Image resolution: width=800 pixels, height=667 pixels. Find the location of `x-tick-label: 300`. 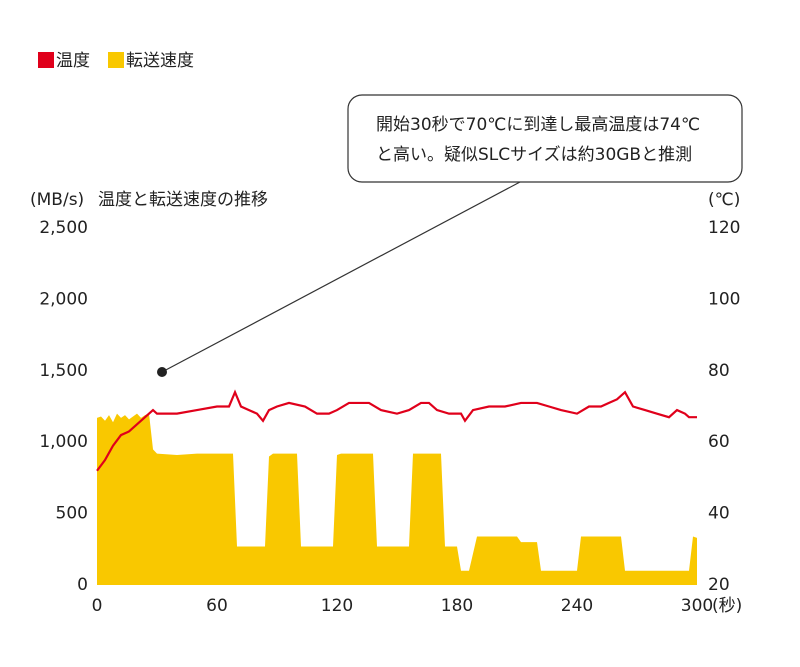

x-tick-label: 300 is located at coordinates (697, 606).